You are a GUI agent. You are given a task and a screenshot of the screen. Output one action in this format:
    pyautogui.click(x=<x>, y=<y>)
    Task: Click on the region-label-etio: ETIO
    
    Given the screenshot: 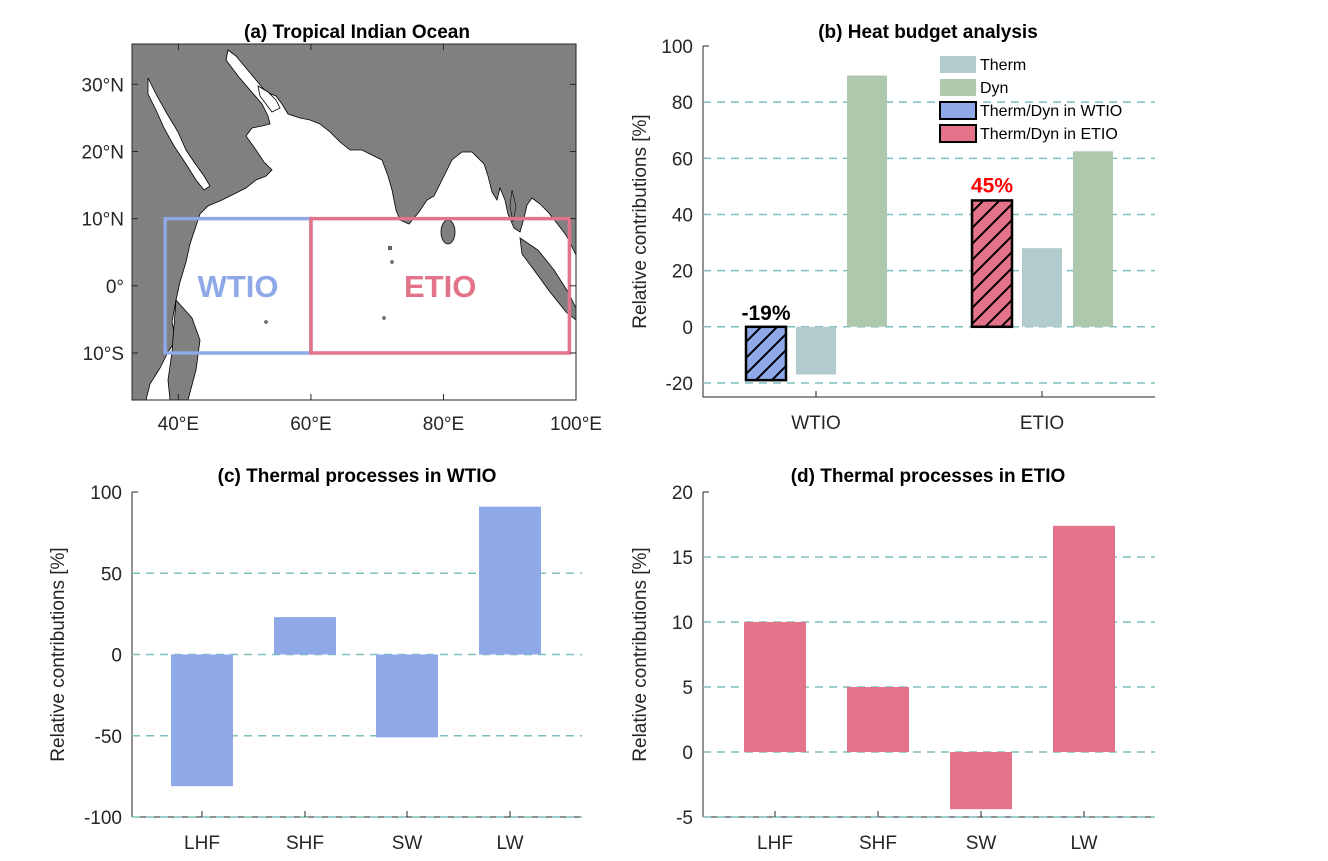 What is the action you would take?
    pyautogui.click(x=440, y=286)
    